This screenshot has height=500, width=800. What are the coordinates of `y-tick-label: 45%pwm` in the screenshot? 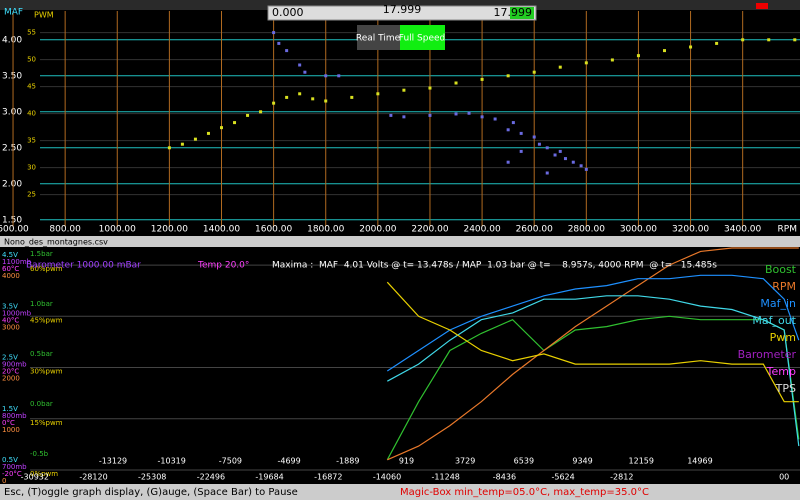 It's located at (46, 320).